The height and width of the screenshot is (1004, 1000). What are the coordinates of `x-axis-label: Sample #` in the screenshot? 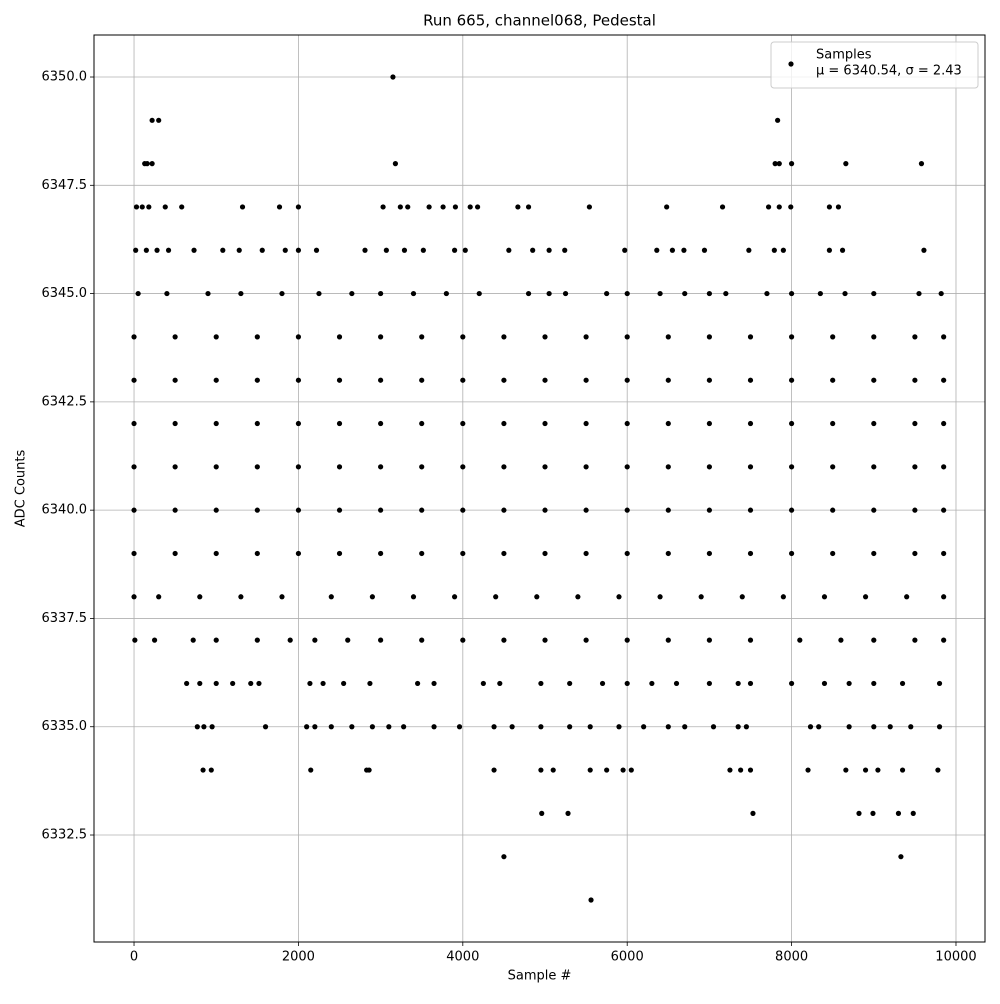 It's located at (540, 976).